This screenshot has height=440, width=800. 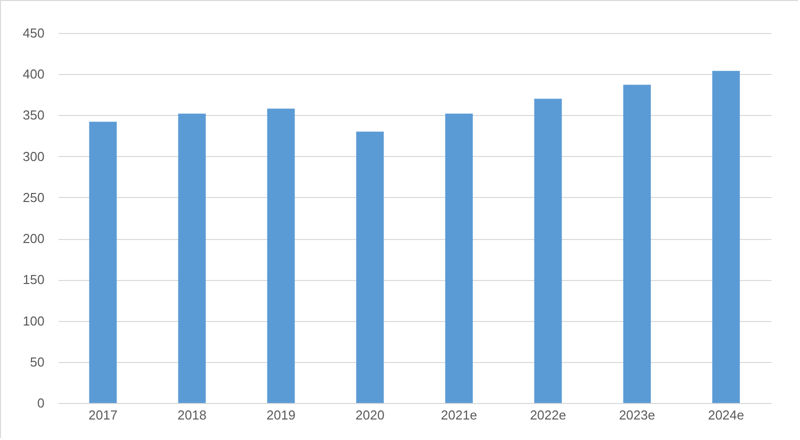 I want to click on x-tick-label: 2017, so click(x=103, y=415).